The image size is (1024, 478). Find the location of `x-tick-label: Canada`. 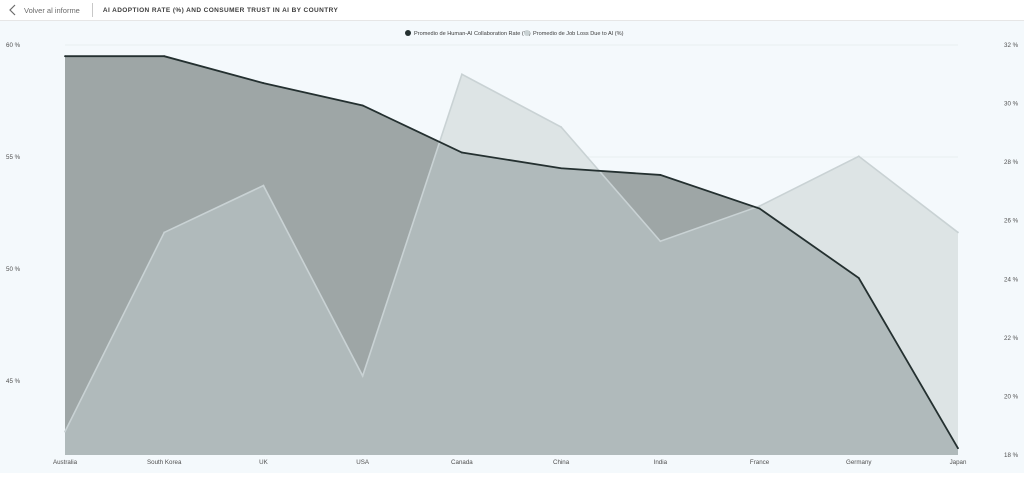

x-tick-label: Canada is located at coordinates (462, 462).